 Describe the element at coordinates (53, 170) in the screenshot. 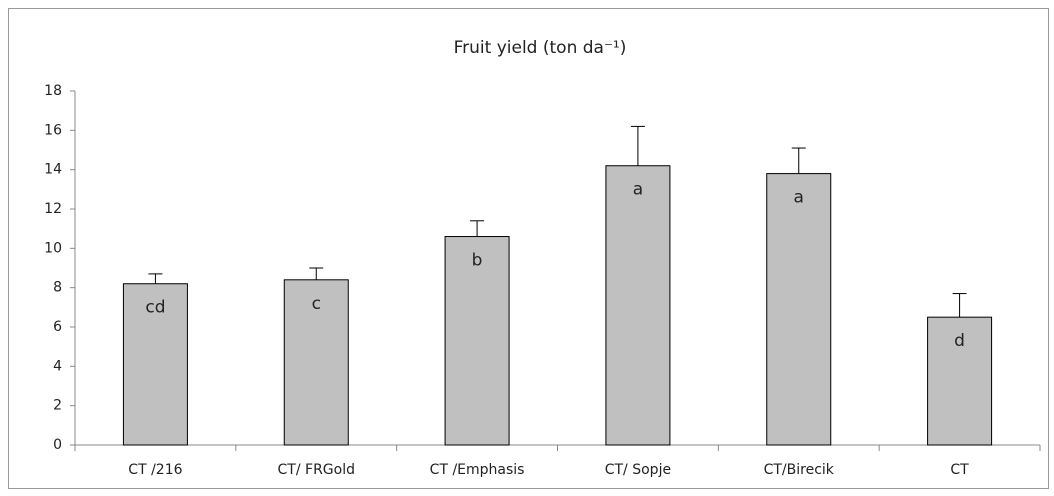

I see `y-tick-label: 14` at that location.